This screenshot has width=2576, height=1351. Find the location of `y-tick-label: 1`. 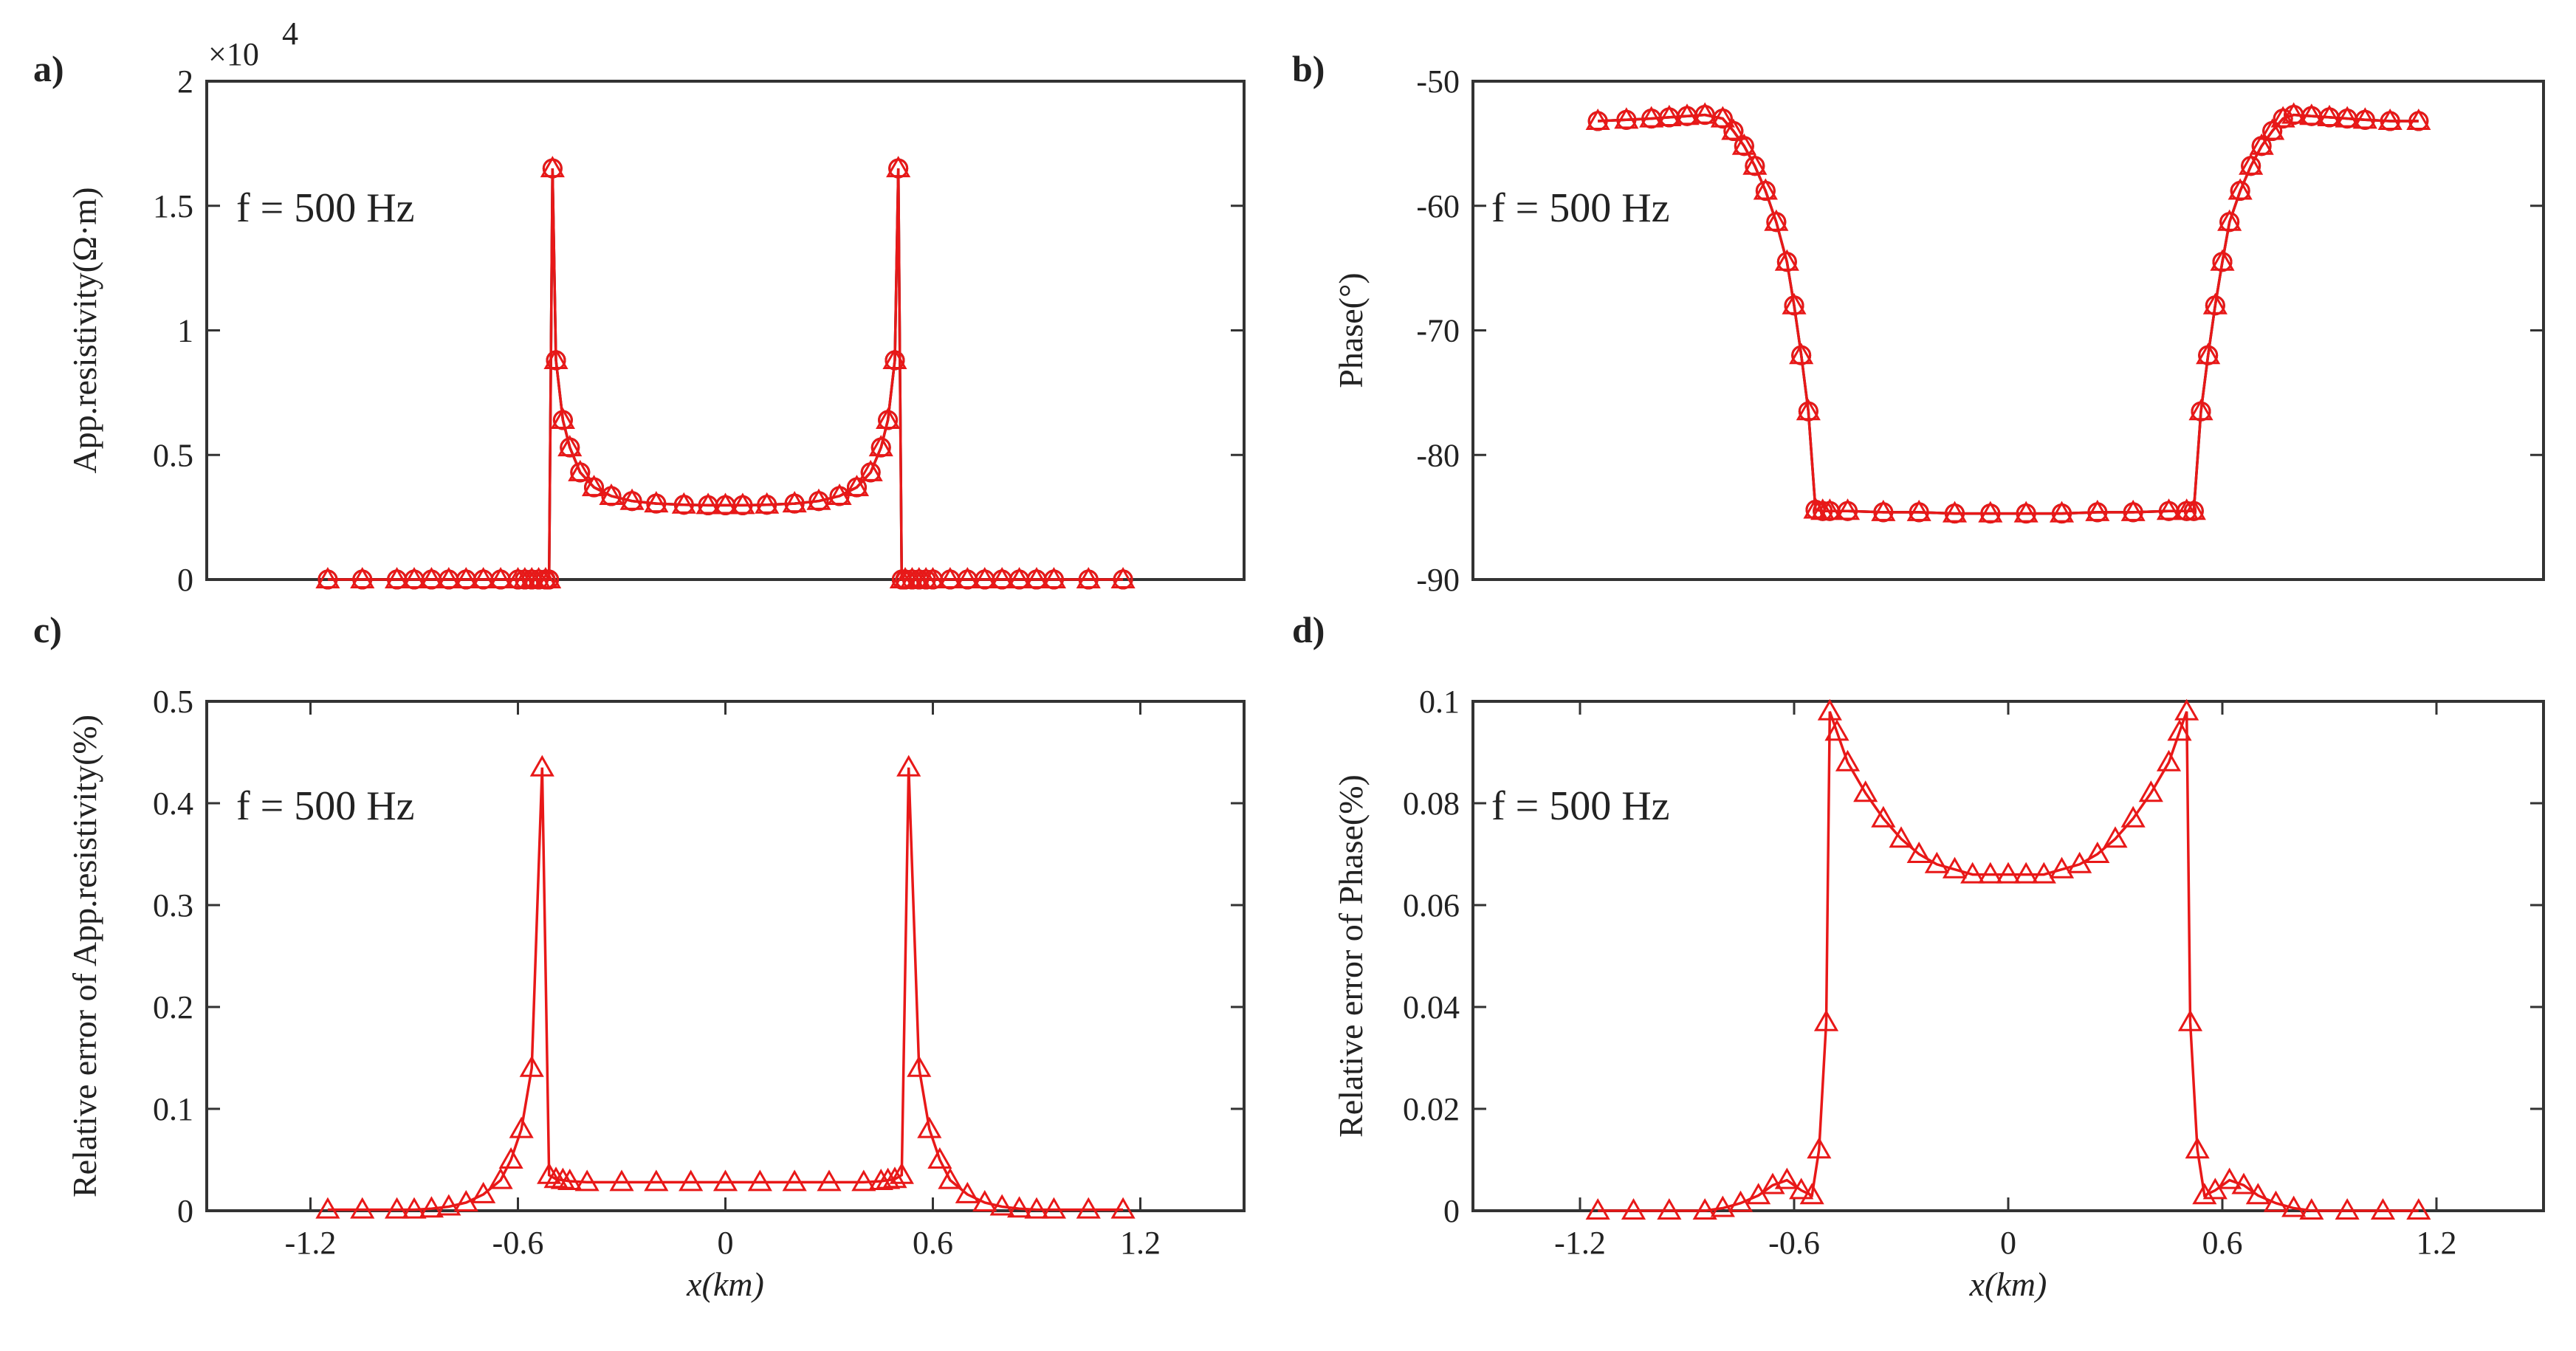

y-tick-label: 1 is located at coordinates (185, 331).